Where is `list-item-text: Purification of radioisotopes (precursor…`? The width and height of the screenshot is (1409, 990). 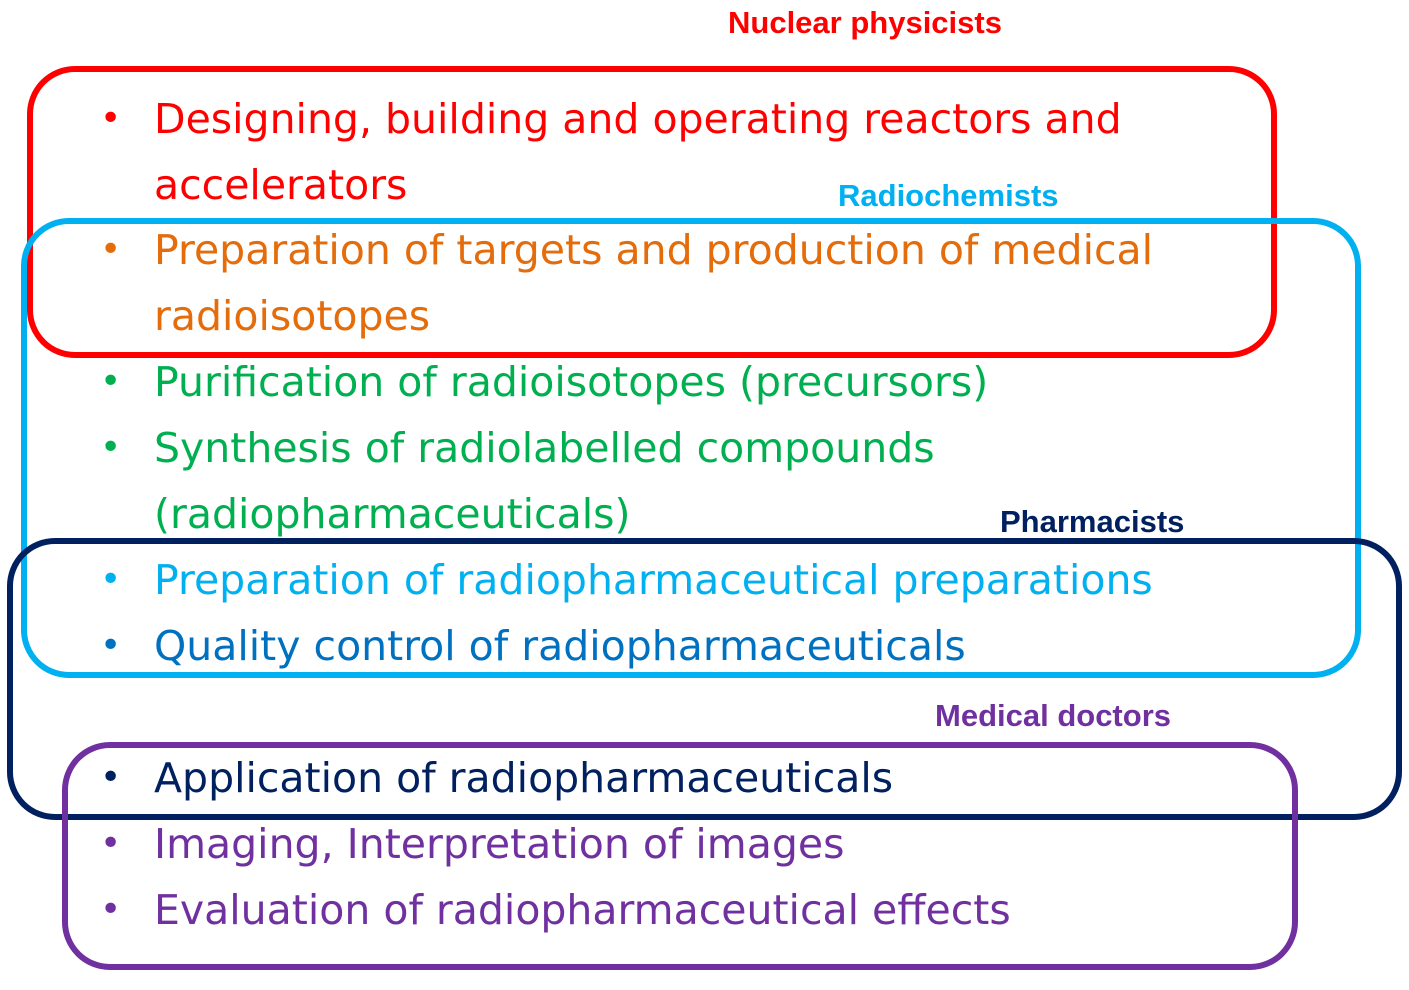 list-item-text: Purification of radioisotopes (precursor… is located at coordinates (571, 382).